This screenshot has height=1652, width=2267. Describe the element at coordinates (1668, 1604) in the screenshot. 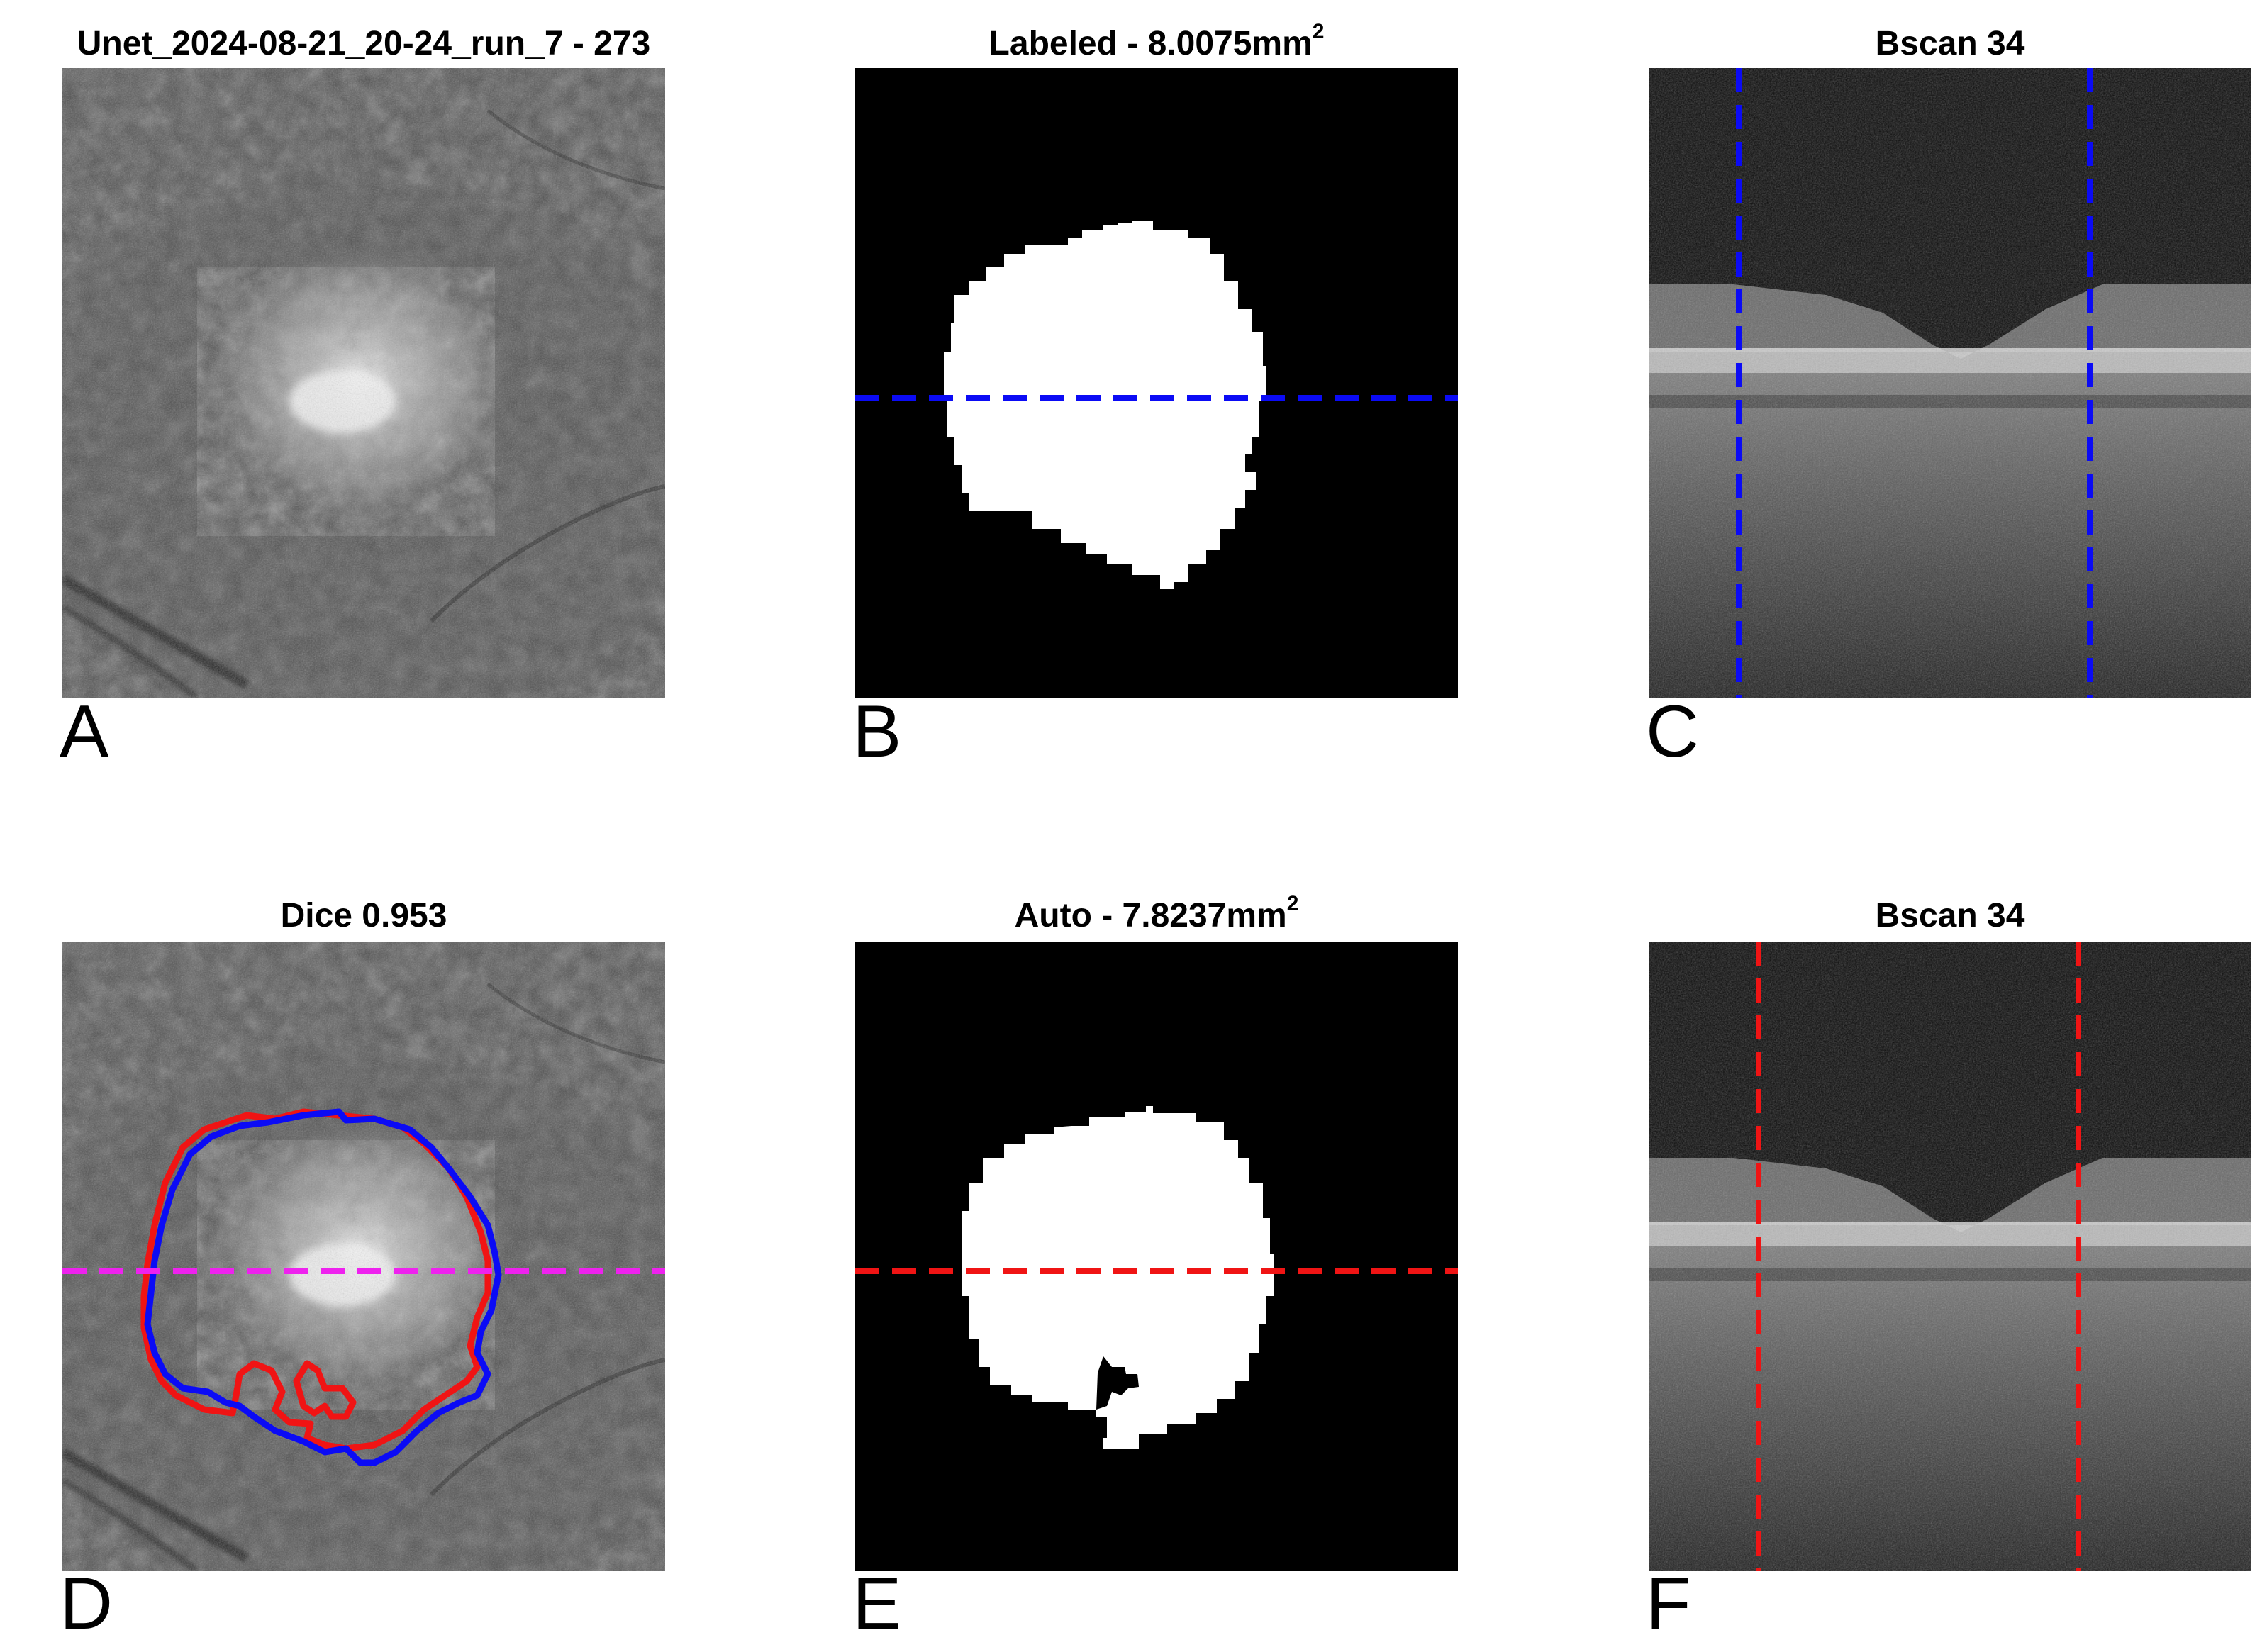

I see `panel-f-letter: F` at that location.